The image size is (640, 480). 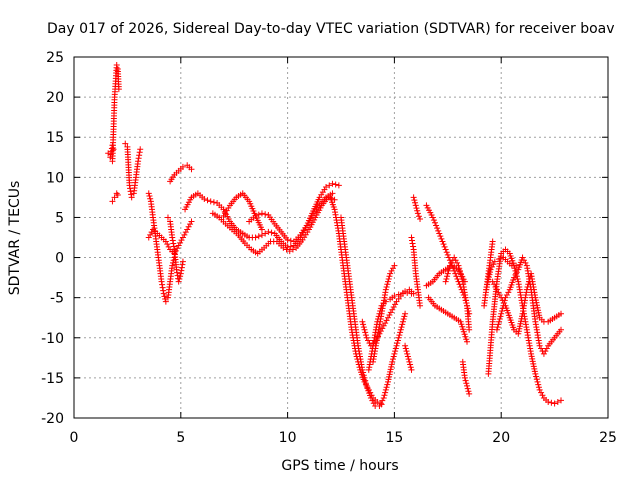 I want to click on y-tick-label: -5, so click(x=57, y=299).